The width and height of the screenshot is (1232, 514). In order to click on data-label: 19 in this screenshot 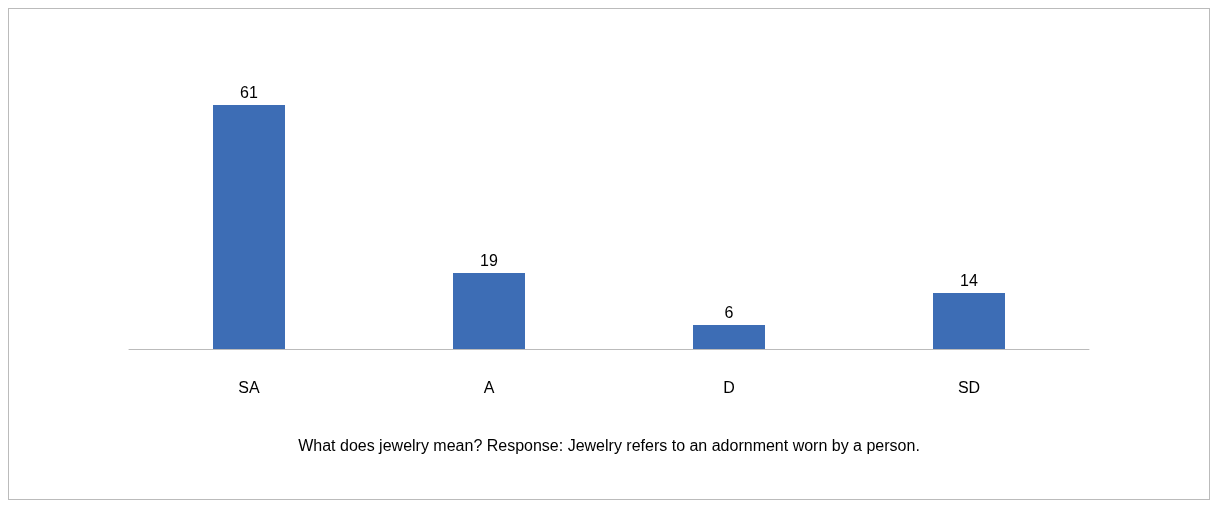, I will do `click(489, 260)`.